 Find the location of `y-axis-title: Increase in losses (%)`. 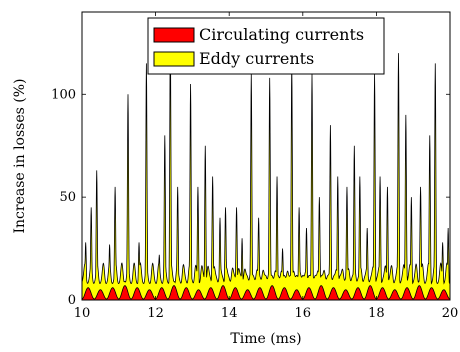

y-axis-title: Increase in losses (%) is located at coordinates (20, 156).